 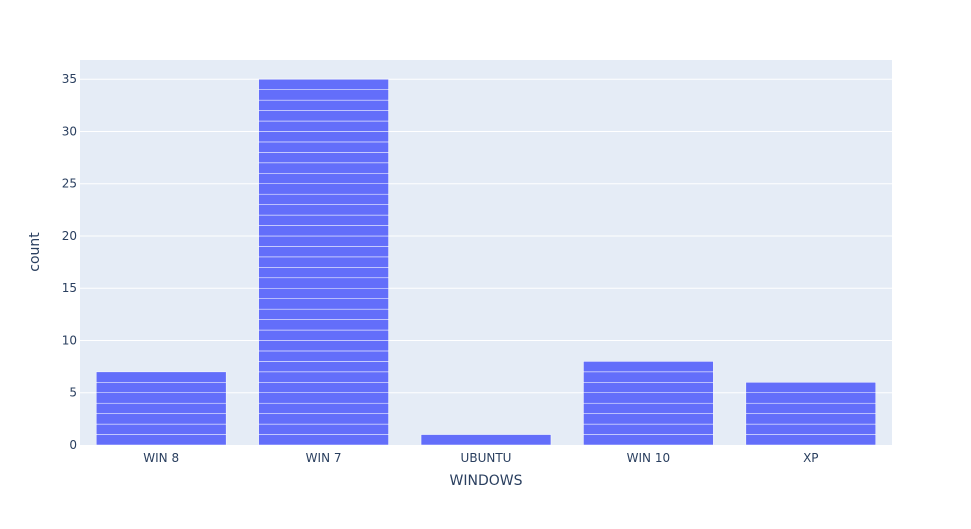 What do you see at coordinates (69, 131) in the screenshot?
I see `y-tick-label: 30` at bounding box center [69, 131].